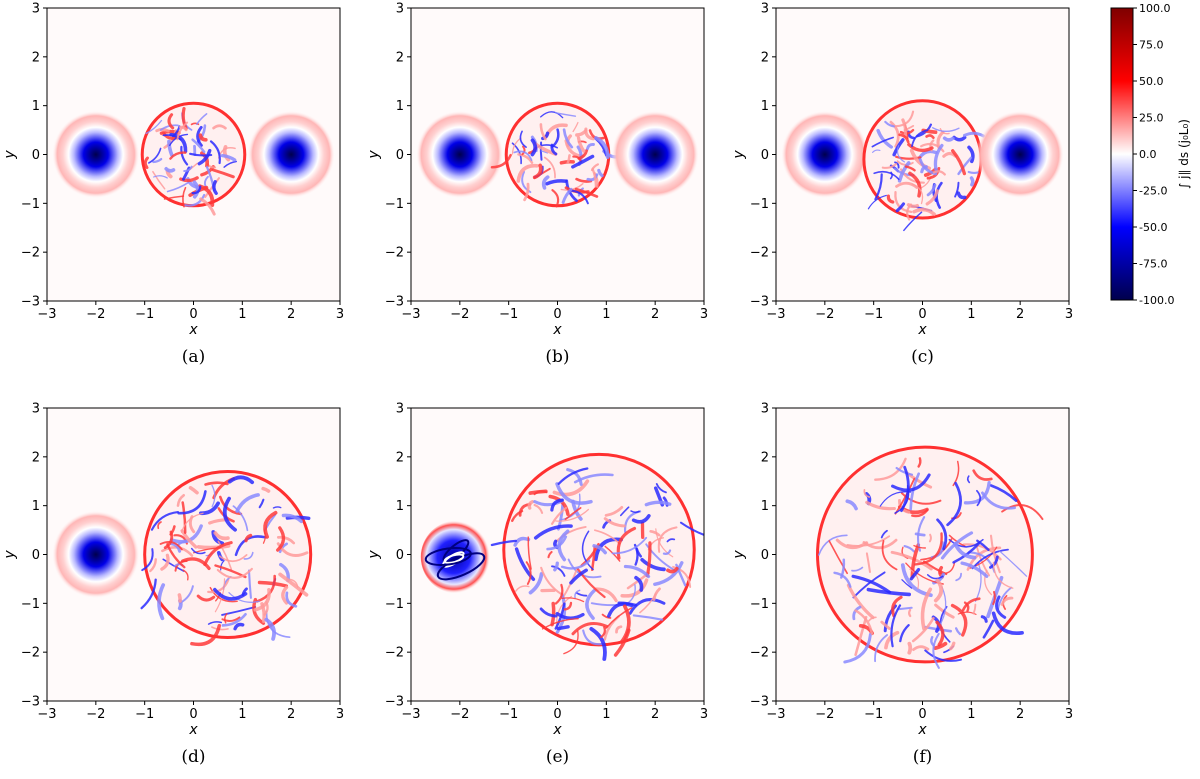 This screenshot has height=779, width=1200. What do you see at coordinates (557, 357) in the screenshot?
I see `panel-caption: (b)` at bounding box center [557, 357].